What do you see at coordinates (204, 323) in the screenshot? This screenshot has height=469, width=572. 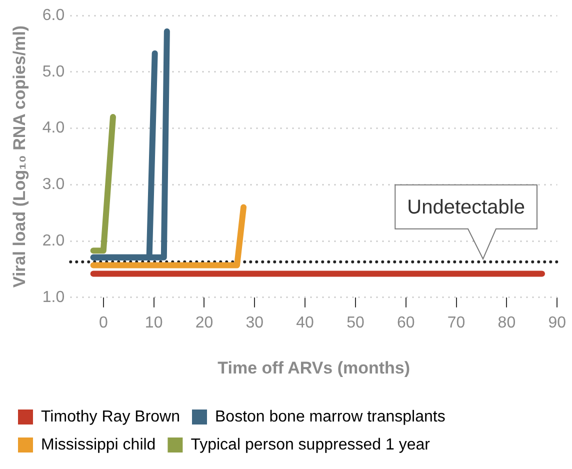 I see `x-tick-label: 20` at bounding box center [204, 323].